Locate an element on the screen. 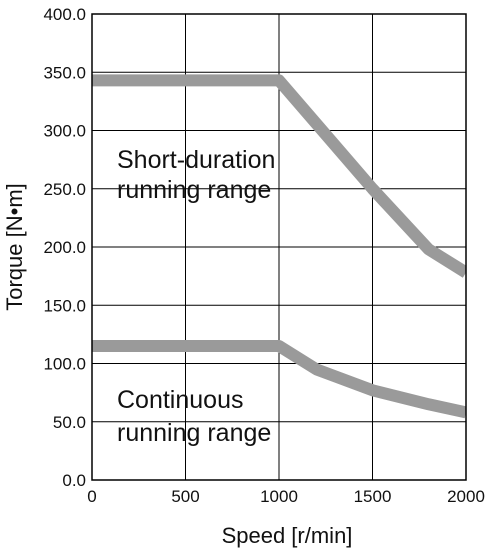 The height and width of the screenshot is (551, 491). y-tick-label: 300.0 is located at coordinates (64, 131).